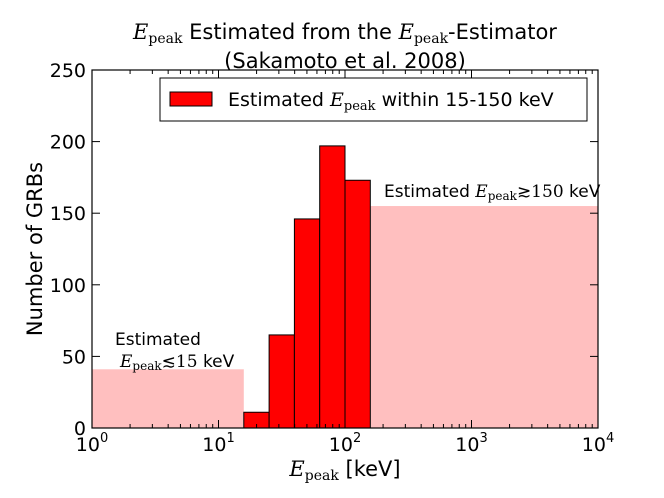  I want to click on legend-var: E, so click(336, 100).